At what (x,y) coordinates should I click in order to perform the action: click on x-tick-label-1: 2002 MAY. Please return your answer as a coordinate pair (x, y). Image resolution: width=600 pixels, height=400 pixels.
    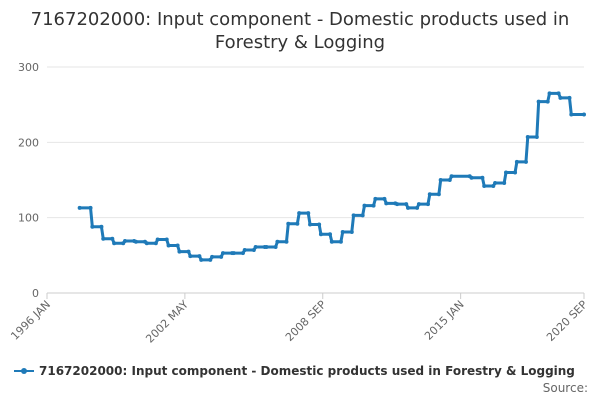
    Looking at the image, I should click on (167, 322).